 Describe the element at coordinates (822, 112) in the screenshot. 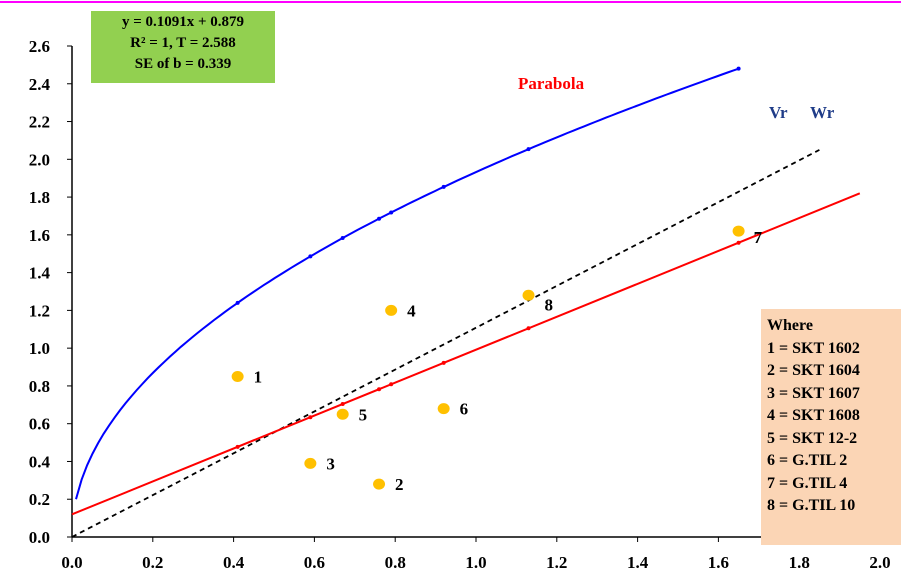

I see `wr-label: Wr` at that location.